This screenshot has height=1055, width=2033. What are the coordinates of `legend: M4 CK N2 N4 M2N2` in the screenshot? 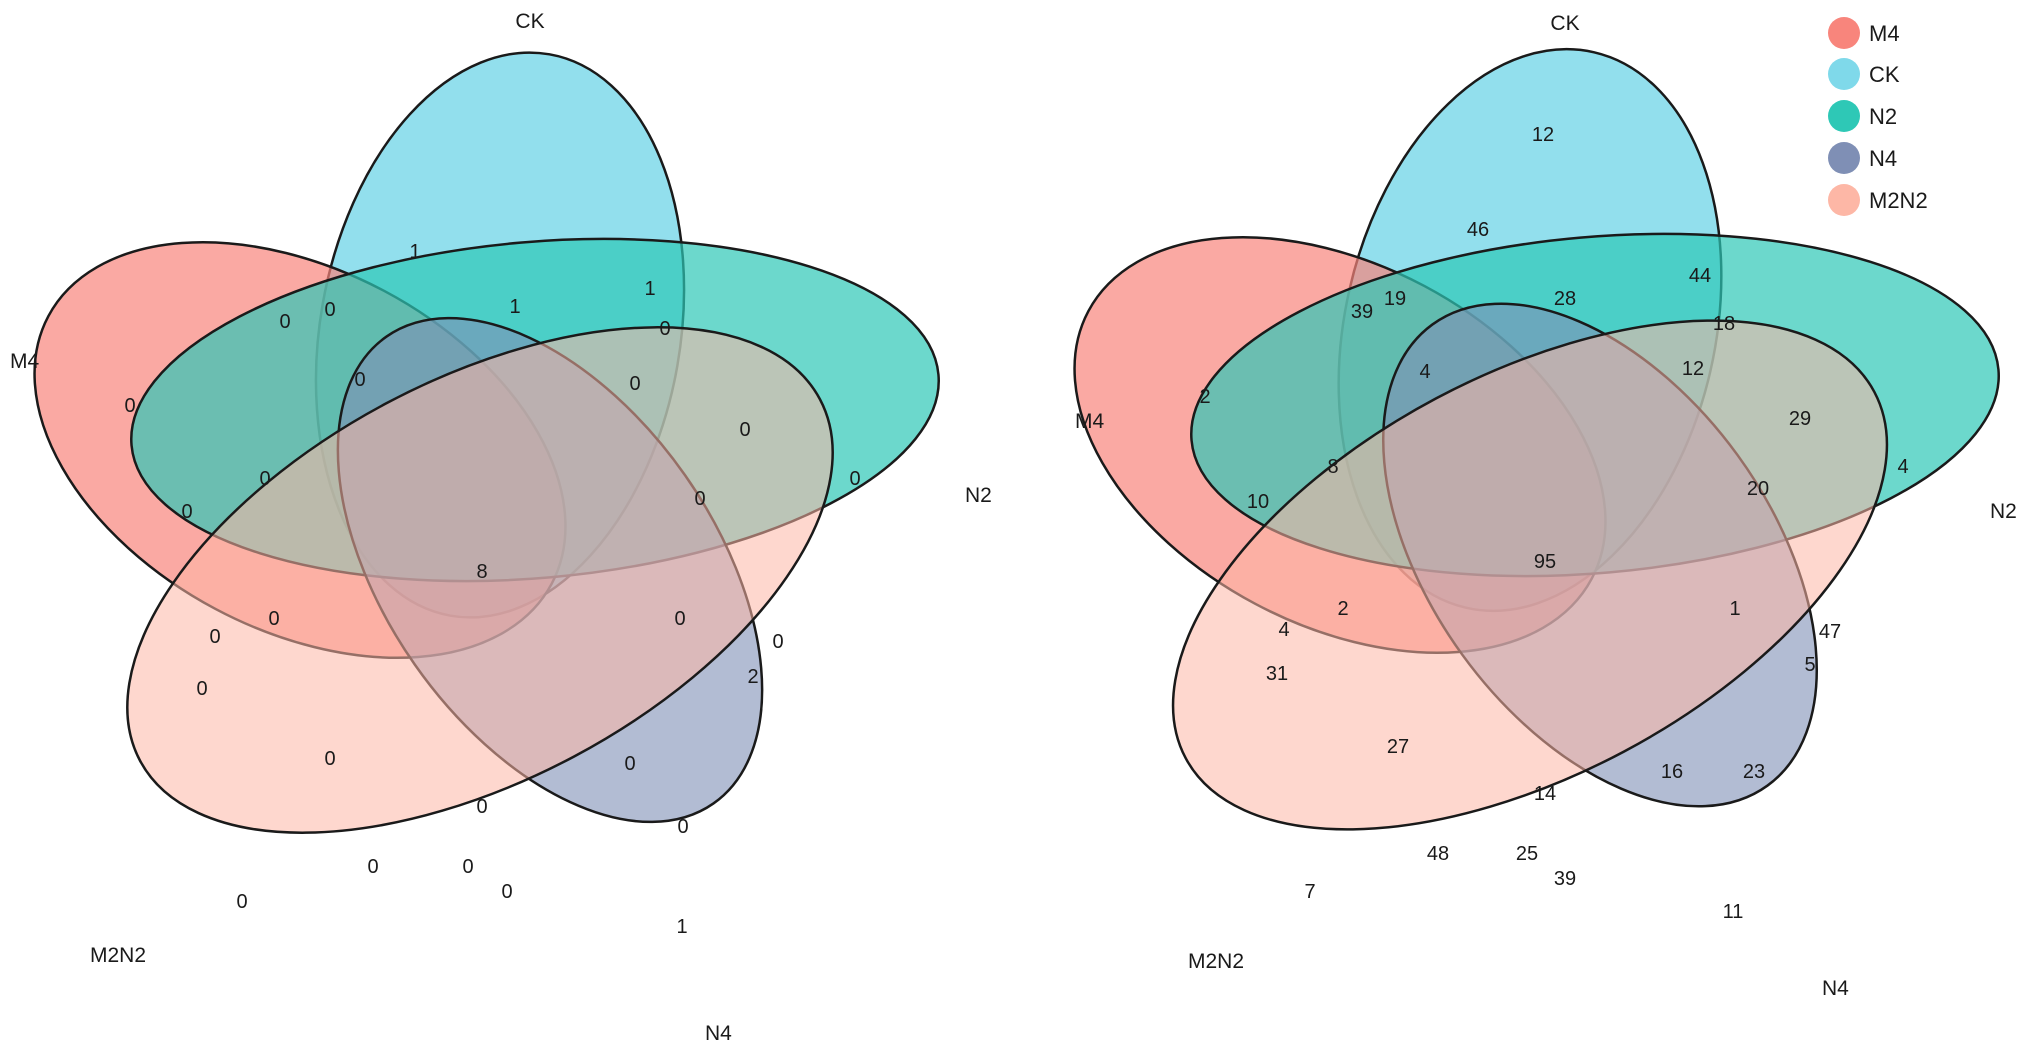 It's located at (1878, 116).